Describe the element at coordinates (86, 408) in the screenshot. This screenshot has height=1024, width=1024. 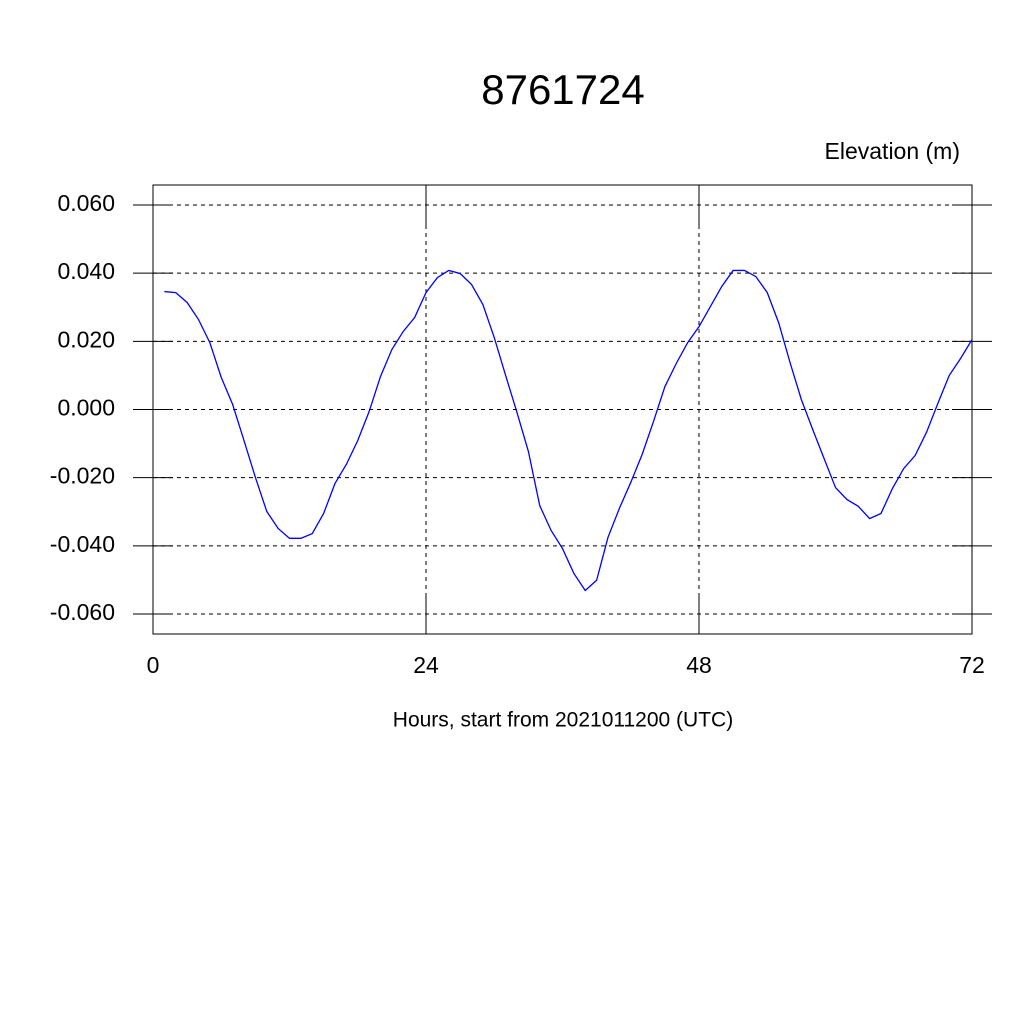
I see `y-tick-label: 0.000` at that location.